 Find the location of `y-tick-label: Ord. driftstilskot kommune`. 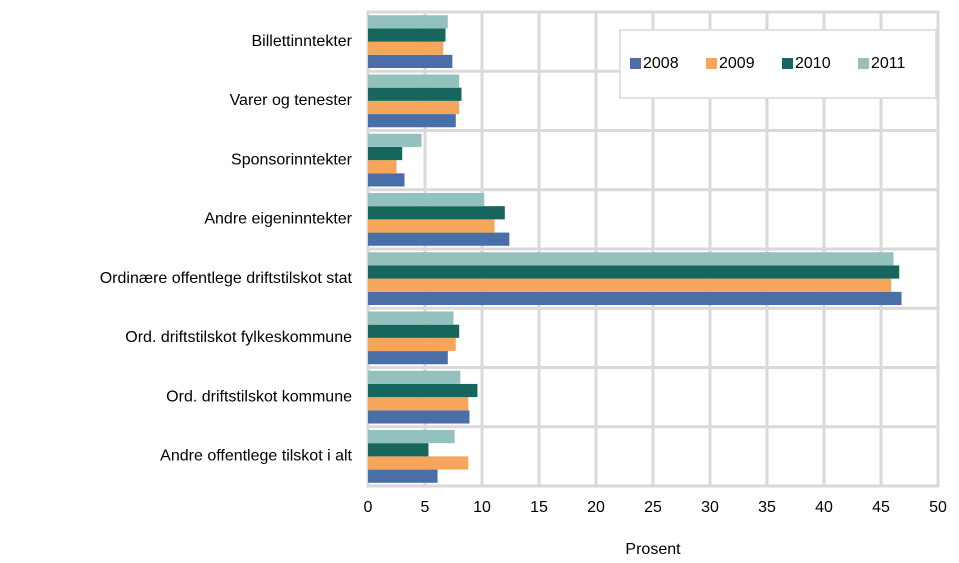

y-tick-label: Ord. driftstilskot kommune is located at coordinates (259, 396).